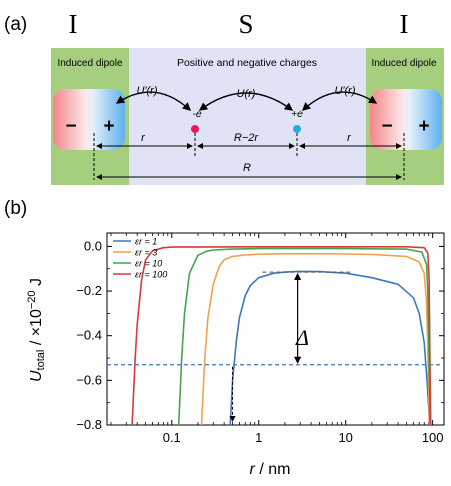 The height and width of the screenshot is (486, 451). I want to click on region-middle-label: S, so click(245, 24).